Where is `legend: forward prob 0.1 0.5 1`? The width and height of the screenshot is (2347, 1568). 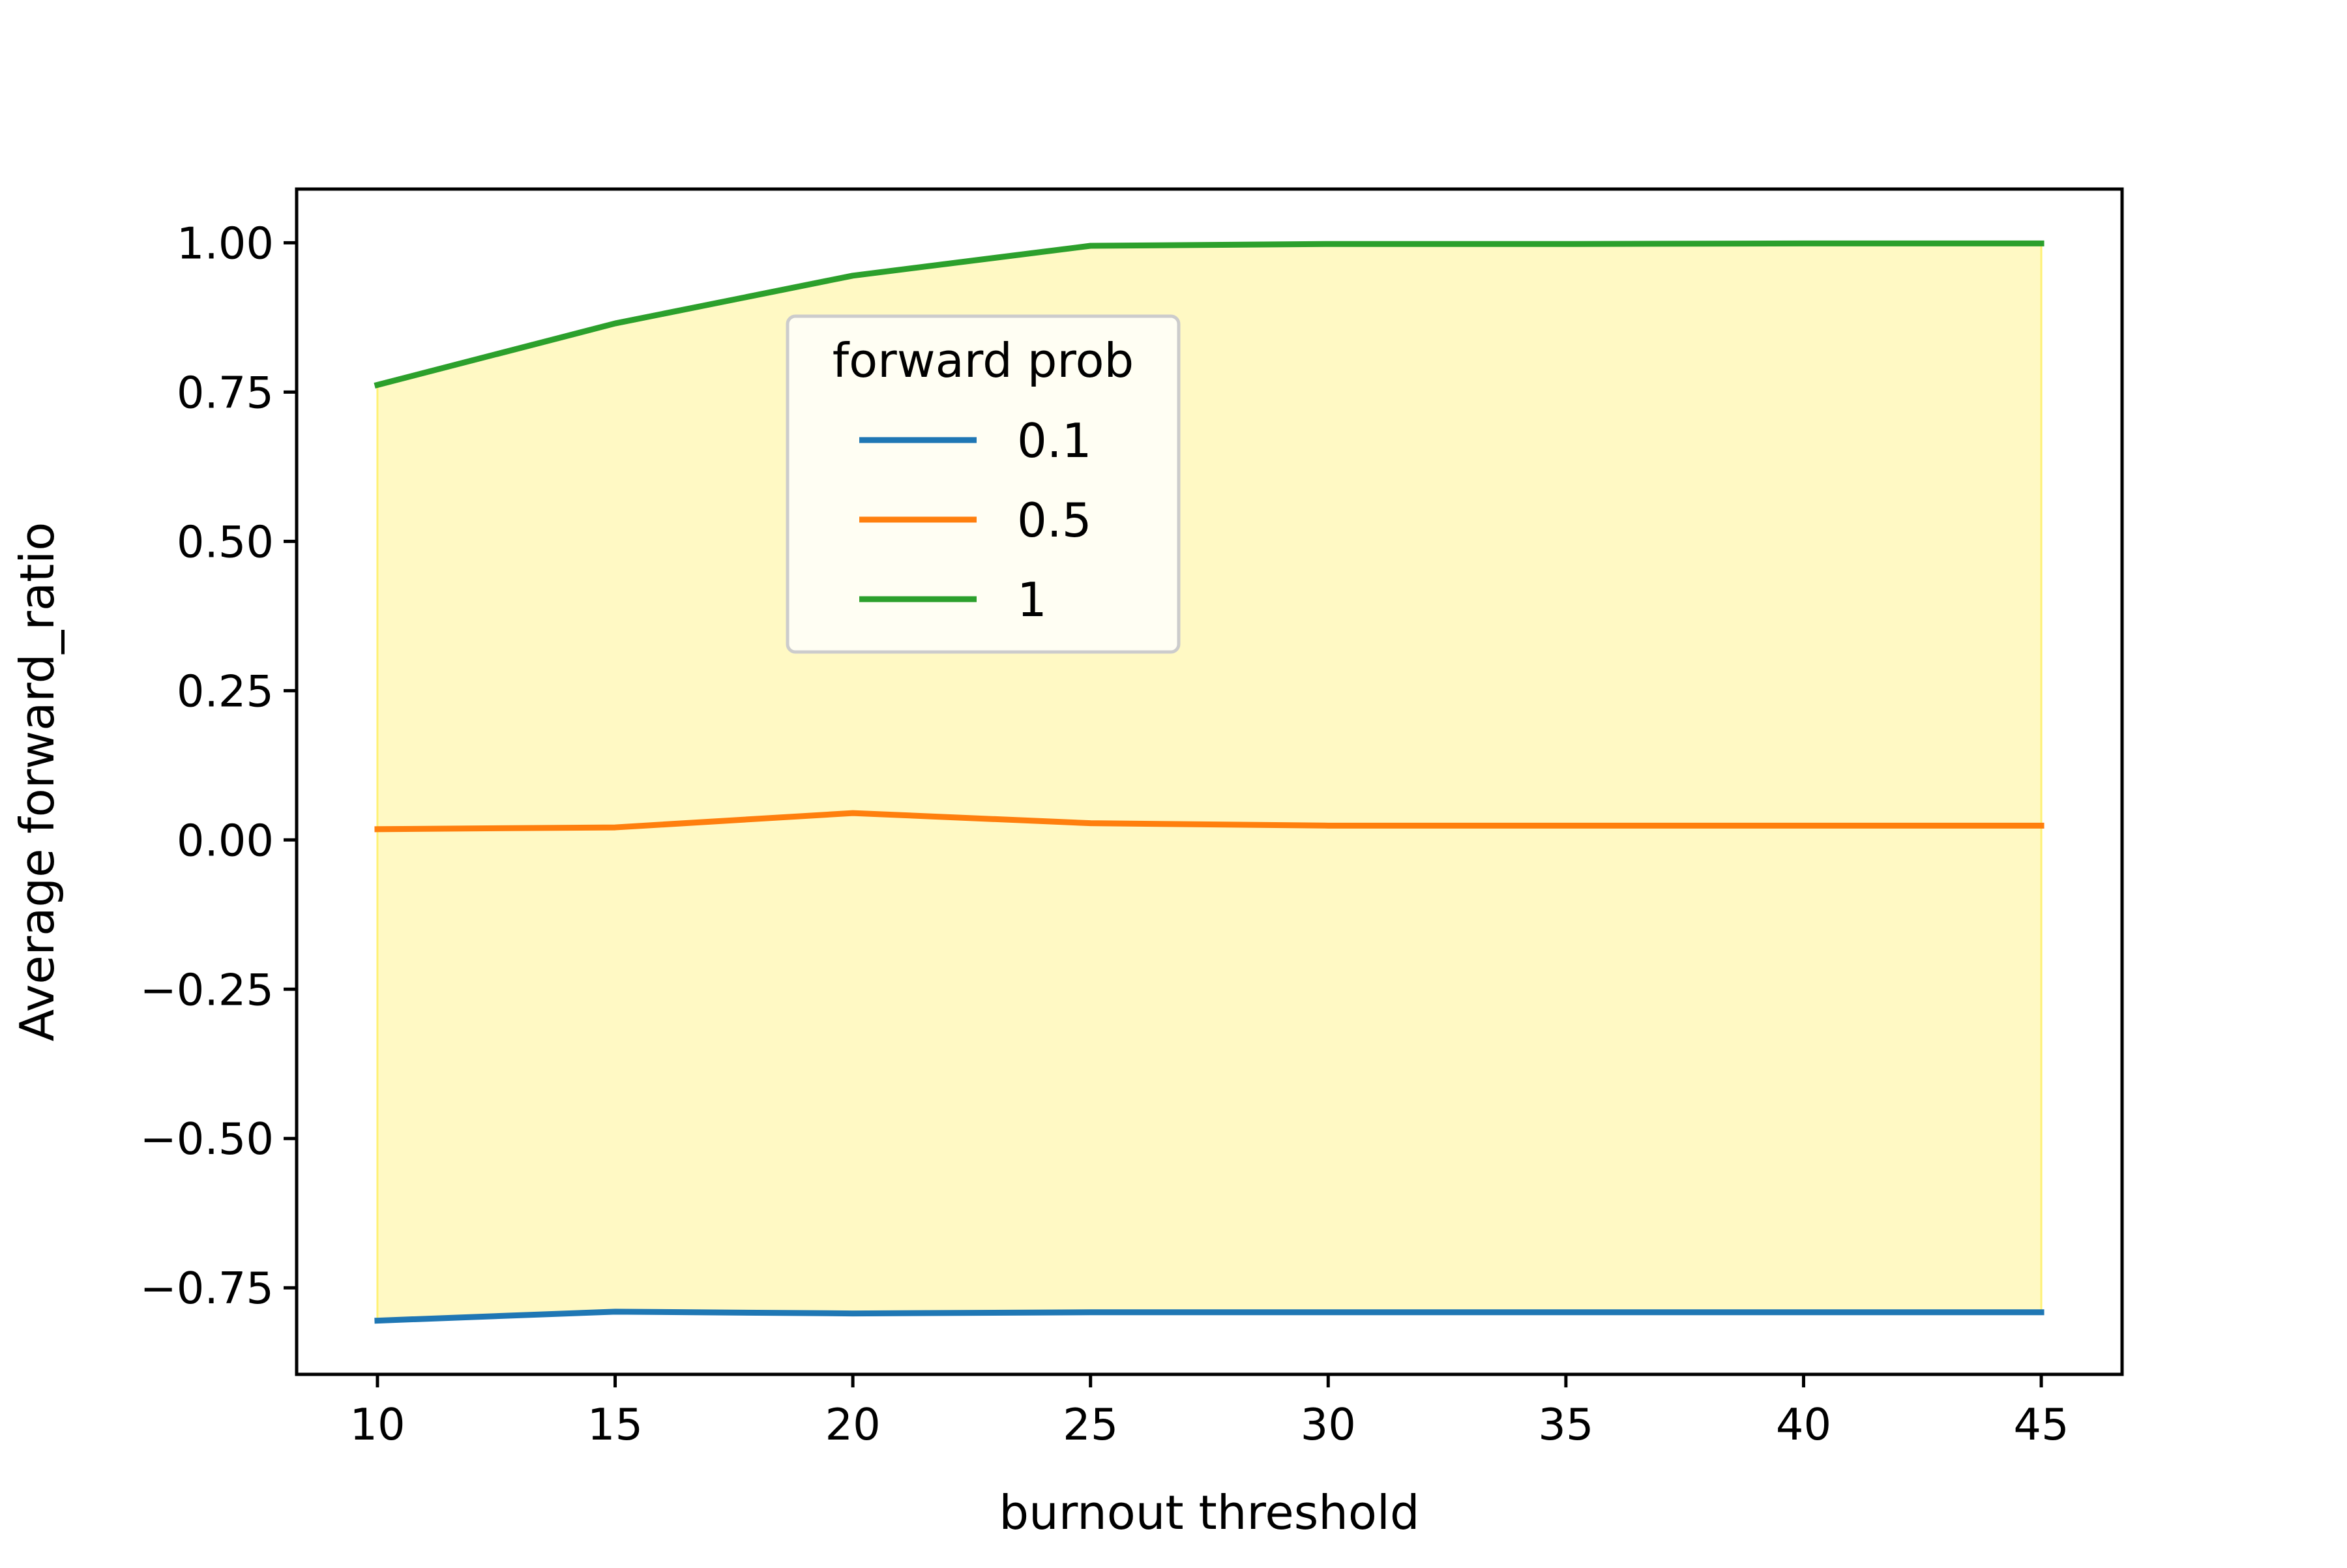 legend: forward prob 0.1 0.5 1 is located at coordinates (983, 484).